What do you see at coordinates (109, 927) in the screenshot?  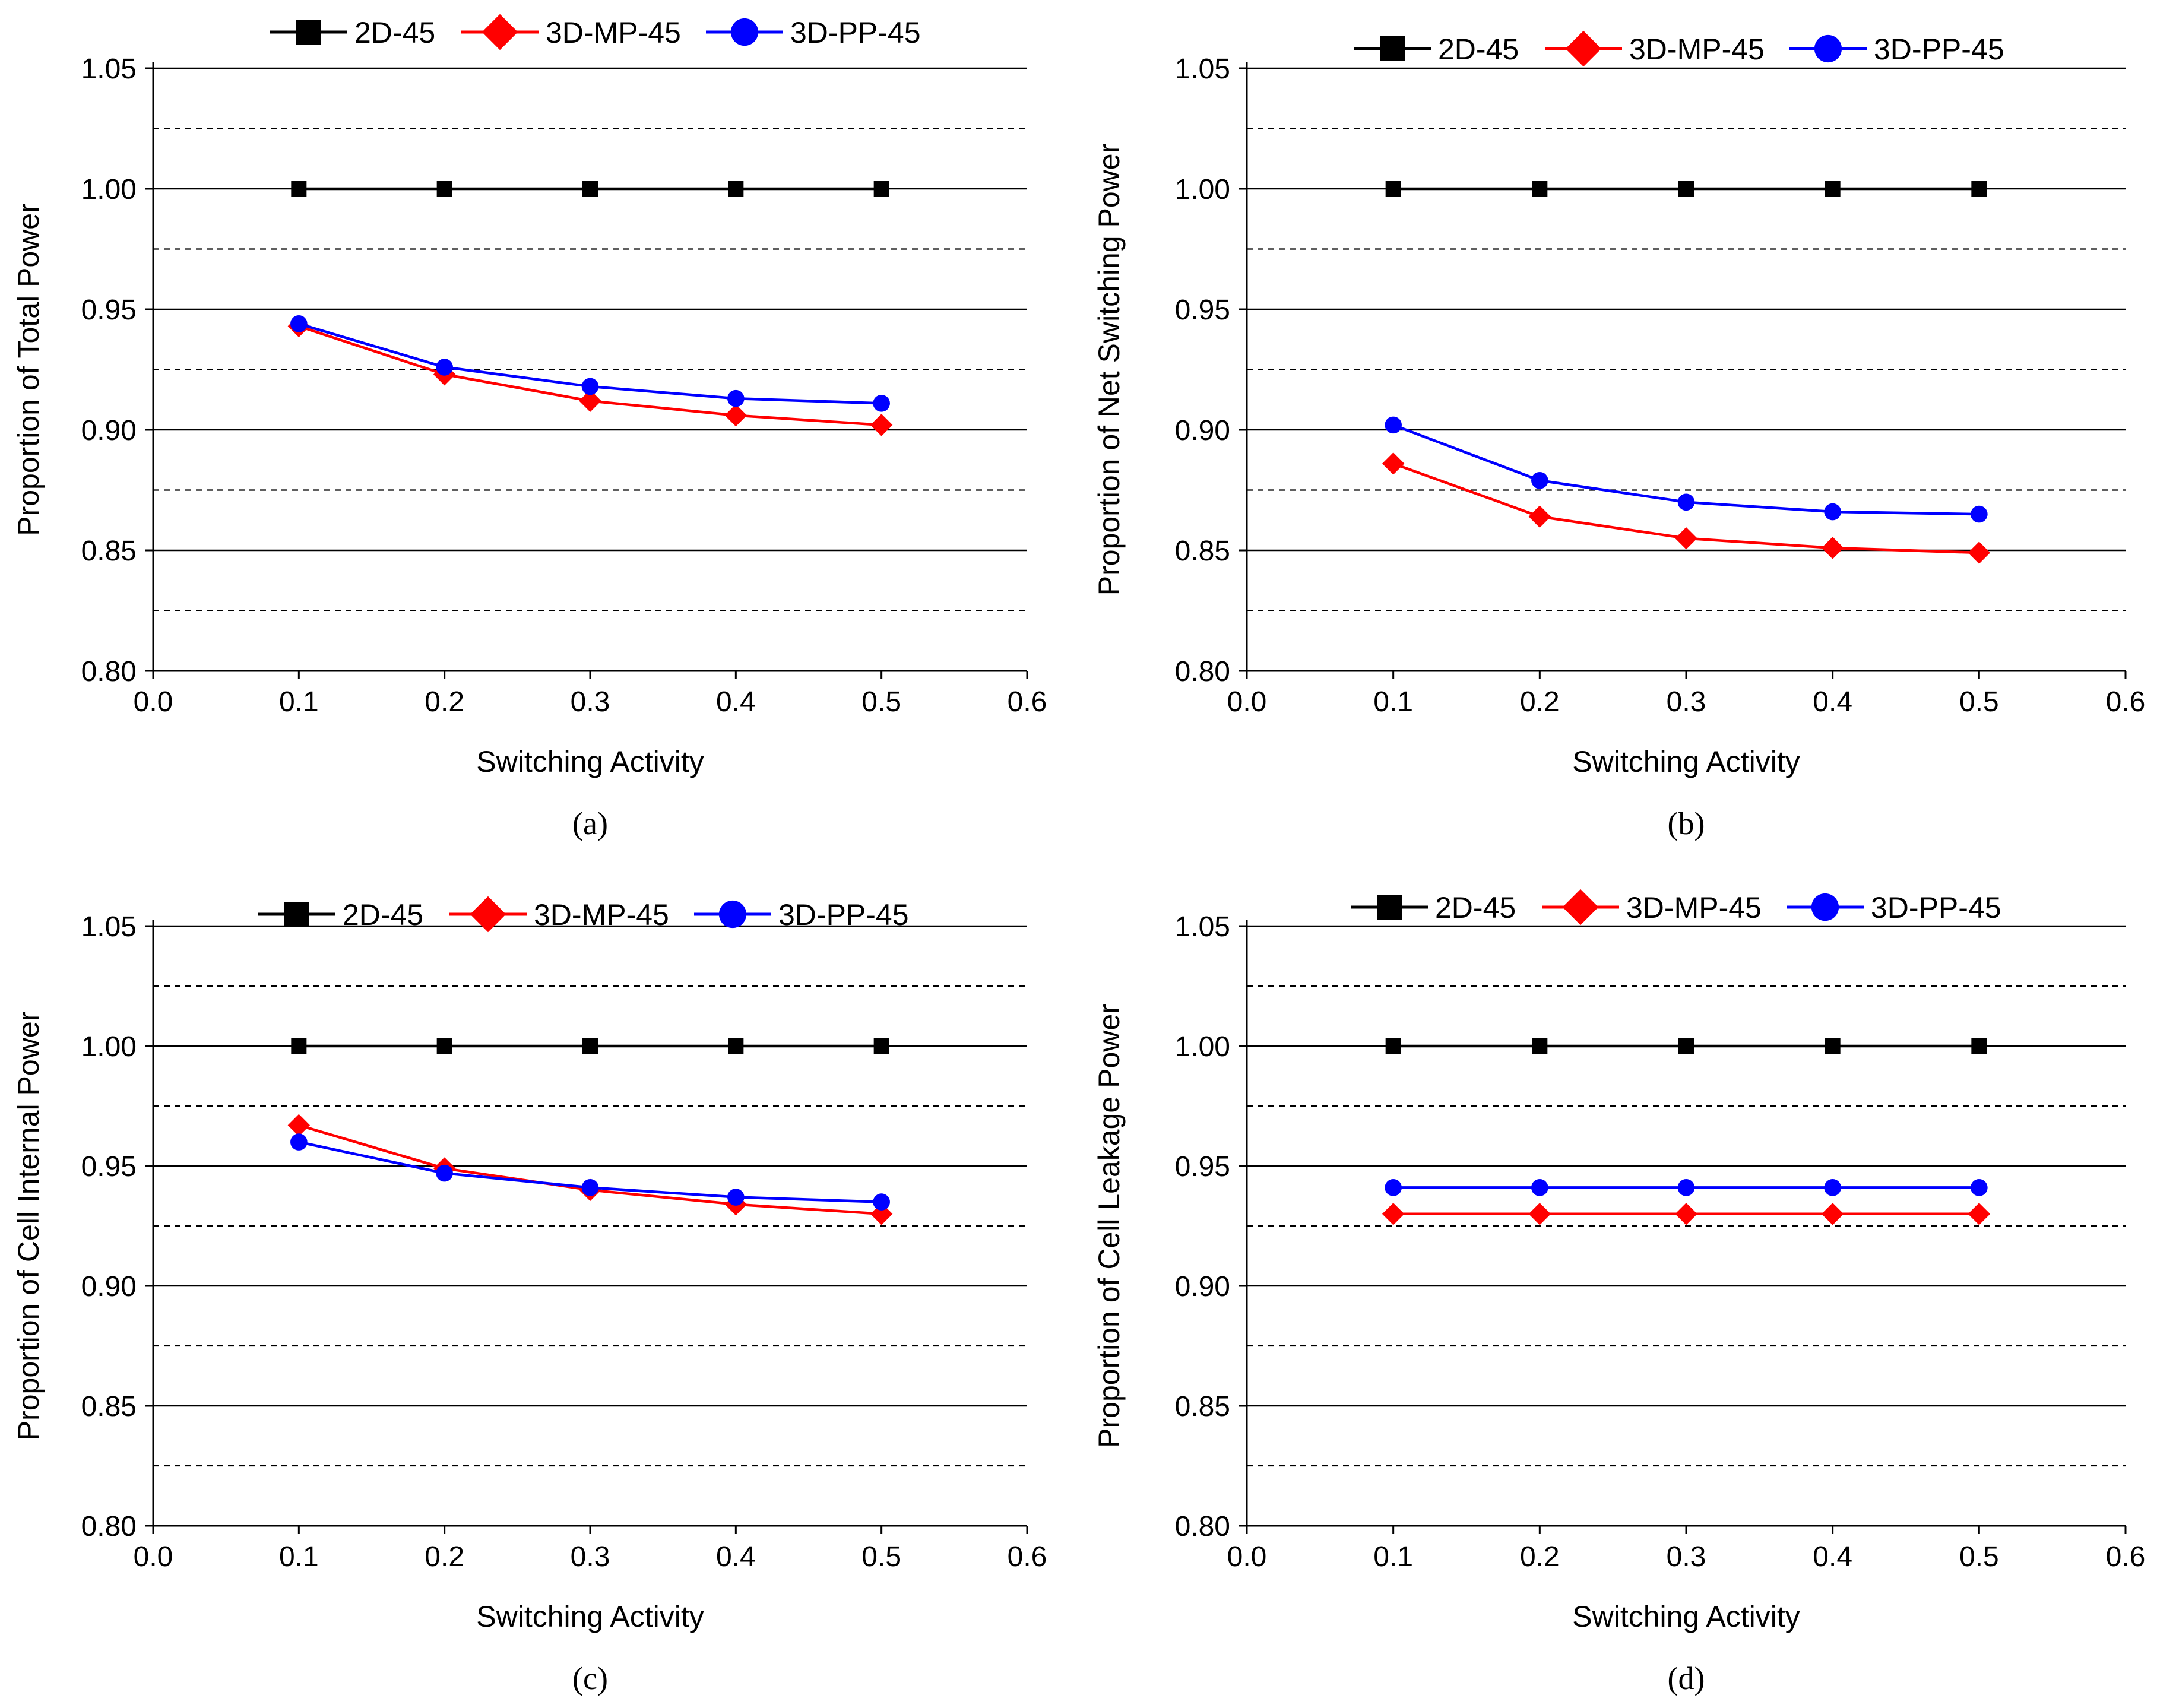 I see `y-tick-label: 1.05` at bounding box center [109, 927].